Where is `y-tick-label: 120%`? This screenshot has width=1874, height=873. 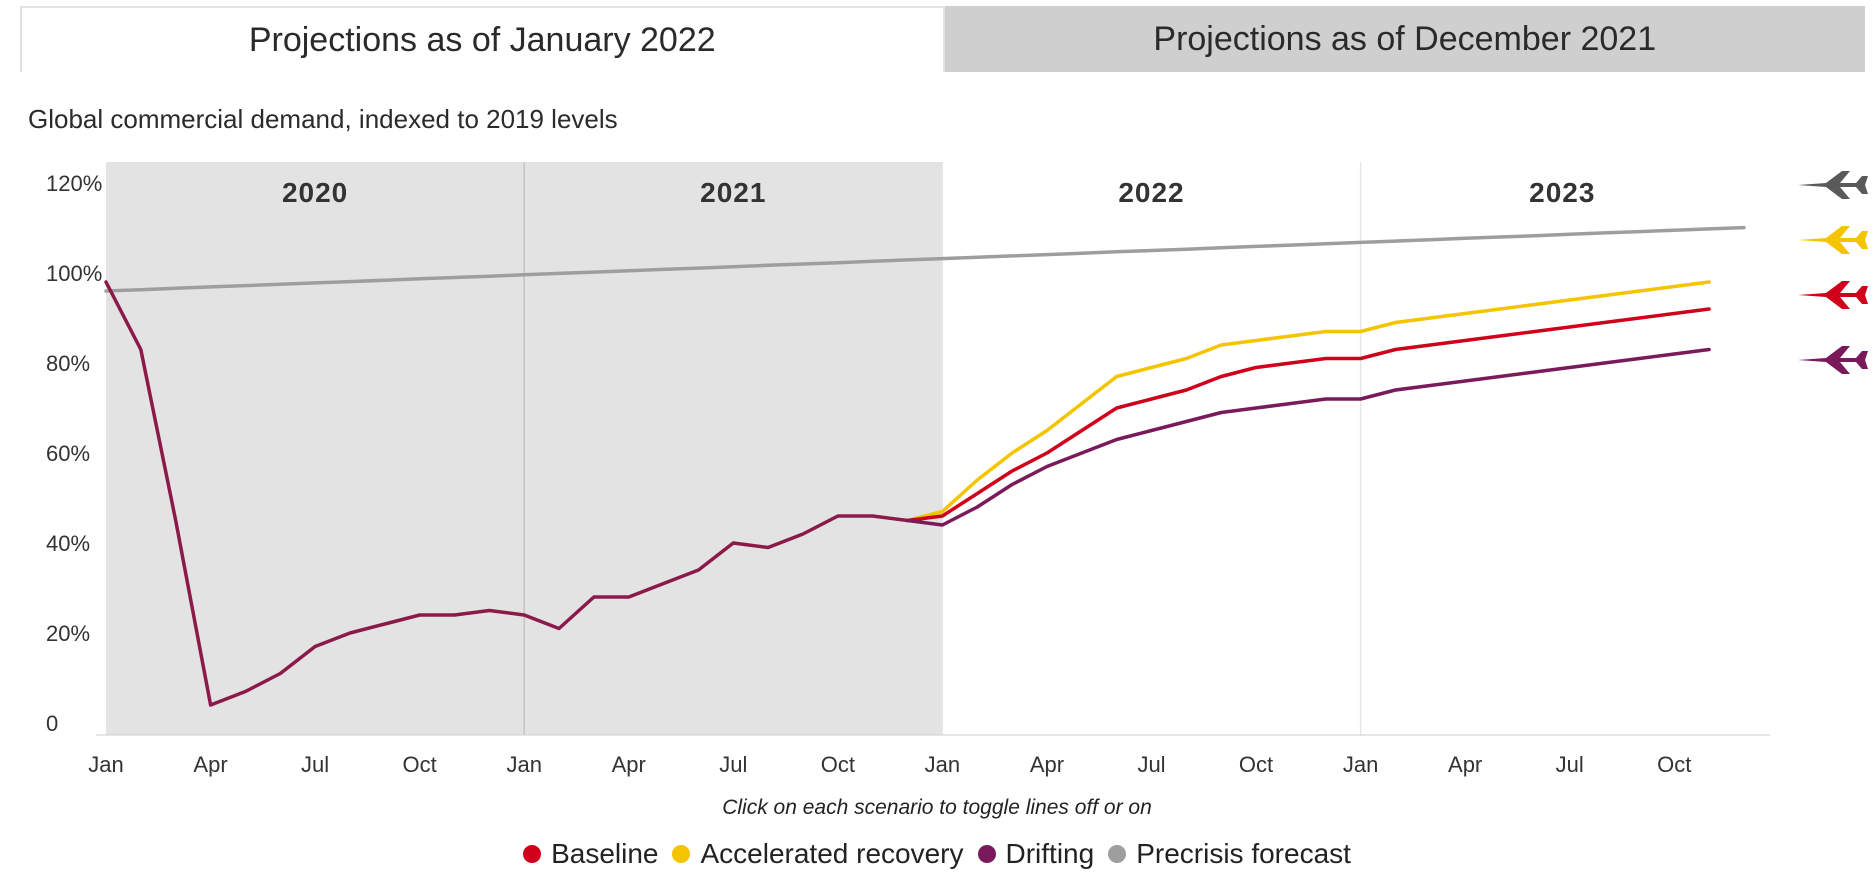
y-tick-label: 120% is located at coordinates (74, 183).